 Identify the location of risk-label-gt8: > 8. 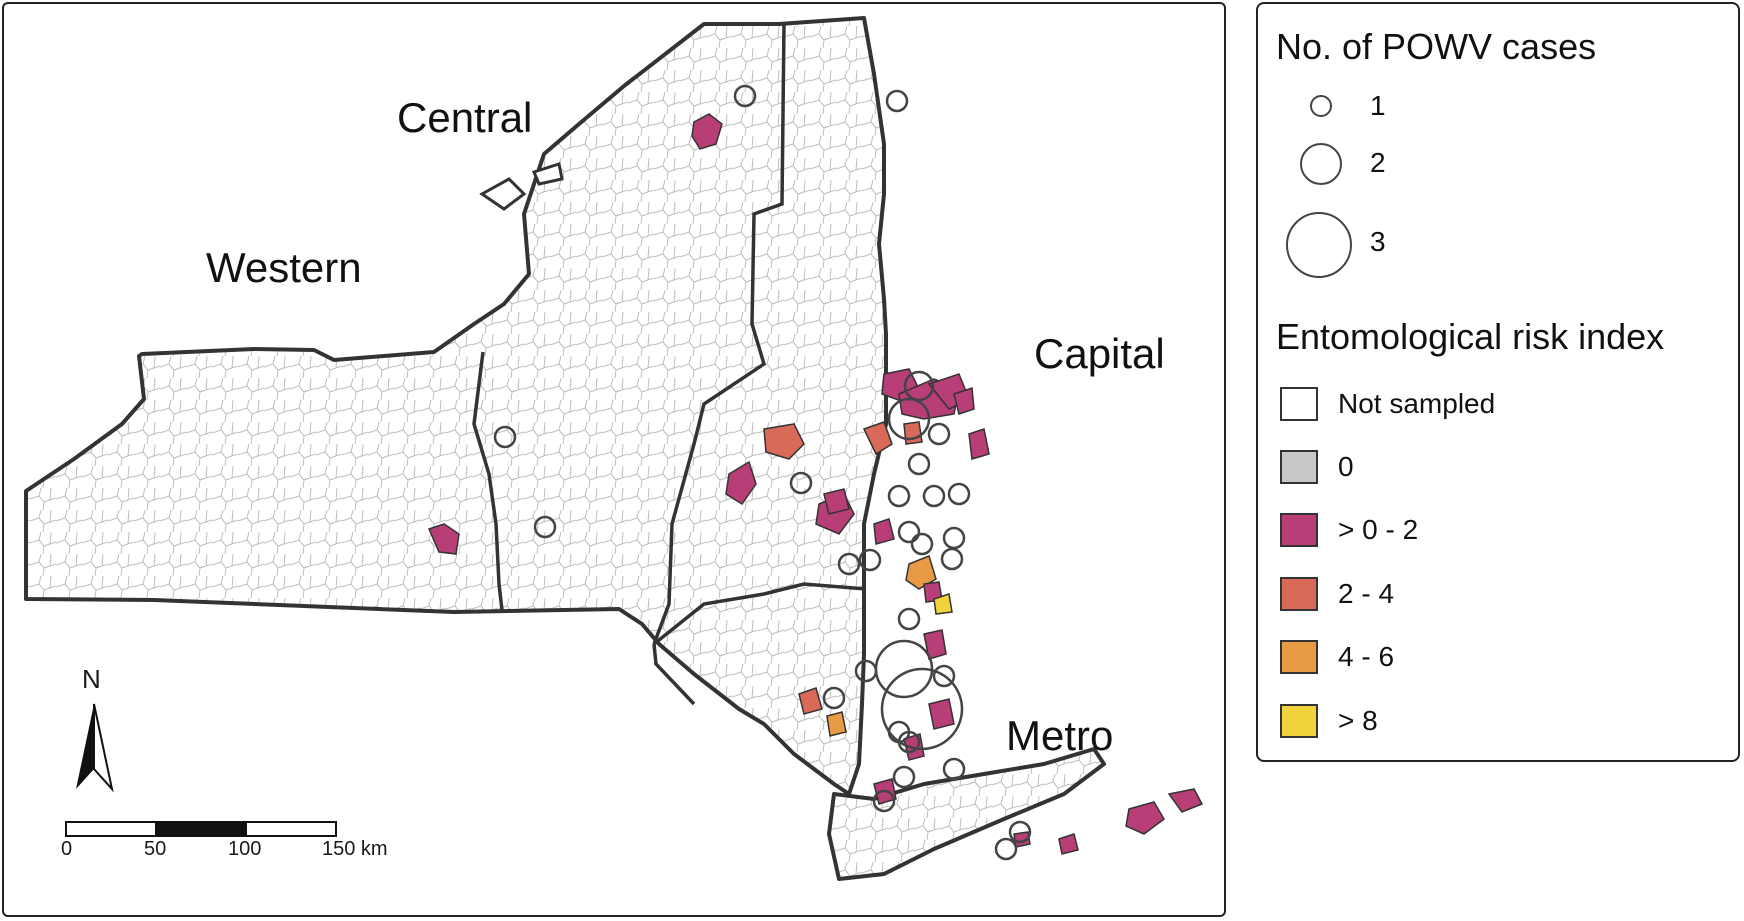
(1358, 720).